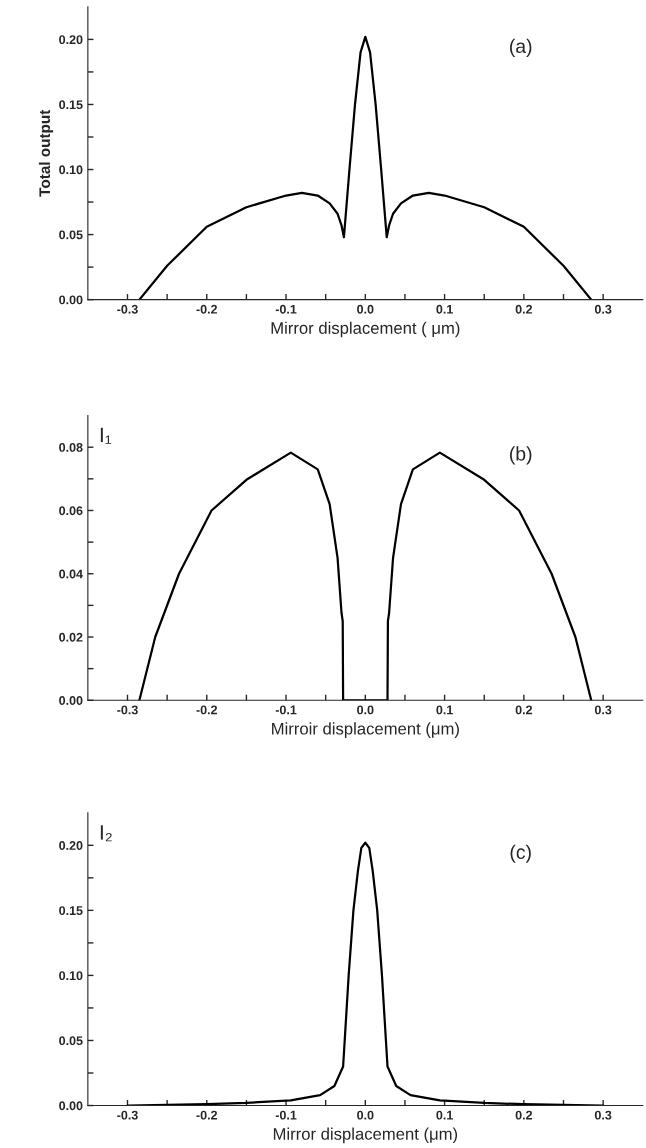 This screenshot has height=1148, width=646. What do you see at coordinates (46, 153) in the screenshot?
I see `y-axis-title: Total output` at bounding box center [46, 153].